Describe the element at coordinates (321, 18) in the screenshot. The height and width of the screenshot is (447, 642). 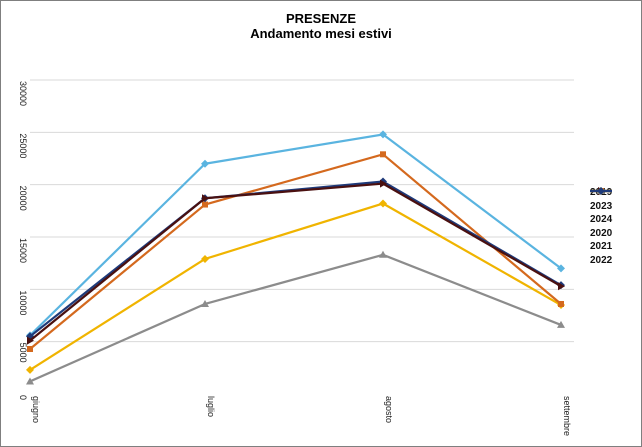
I see `chart-title: PRESENZE` at that location.